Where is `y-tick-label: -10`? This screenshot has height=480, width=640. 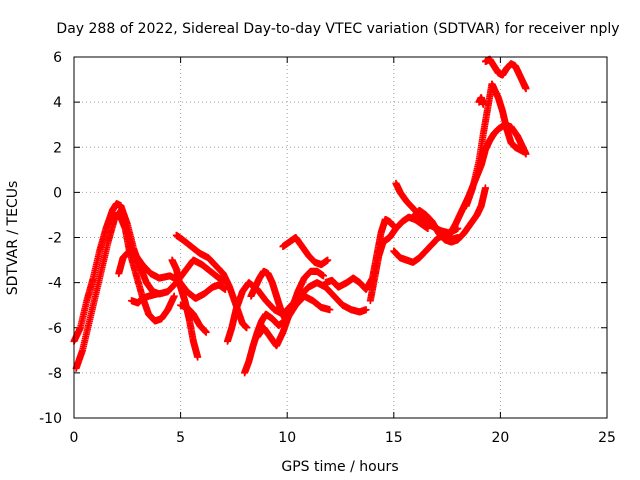 y-tick-label: -10 is located at coordinates (50, 419).